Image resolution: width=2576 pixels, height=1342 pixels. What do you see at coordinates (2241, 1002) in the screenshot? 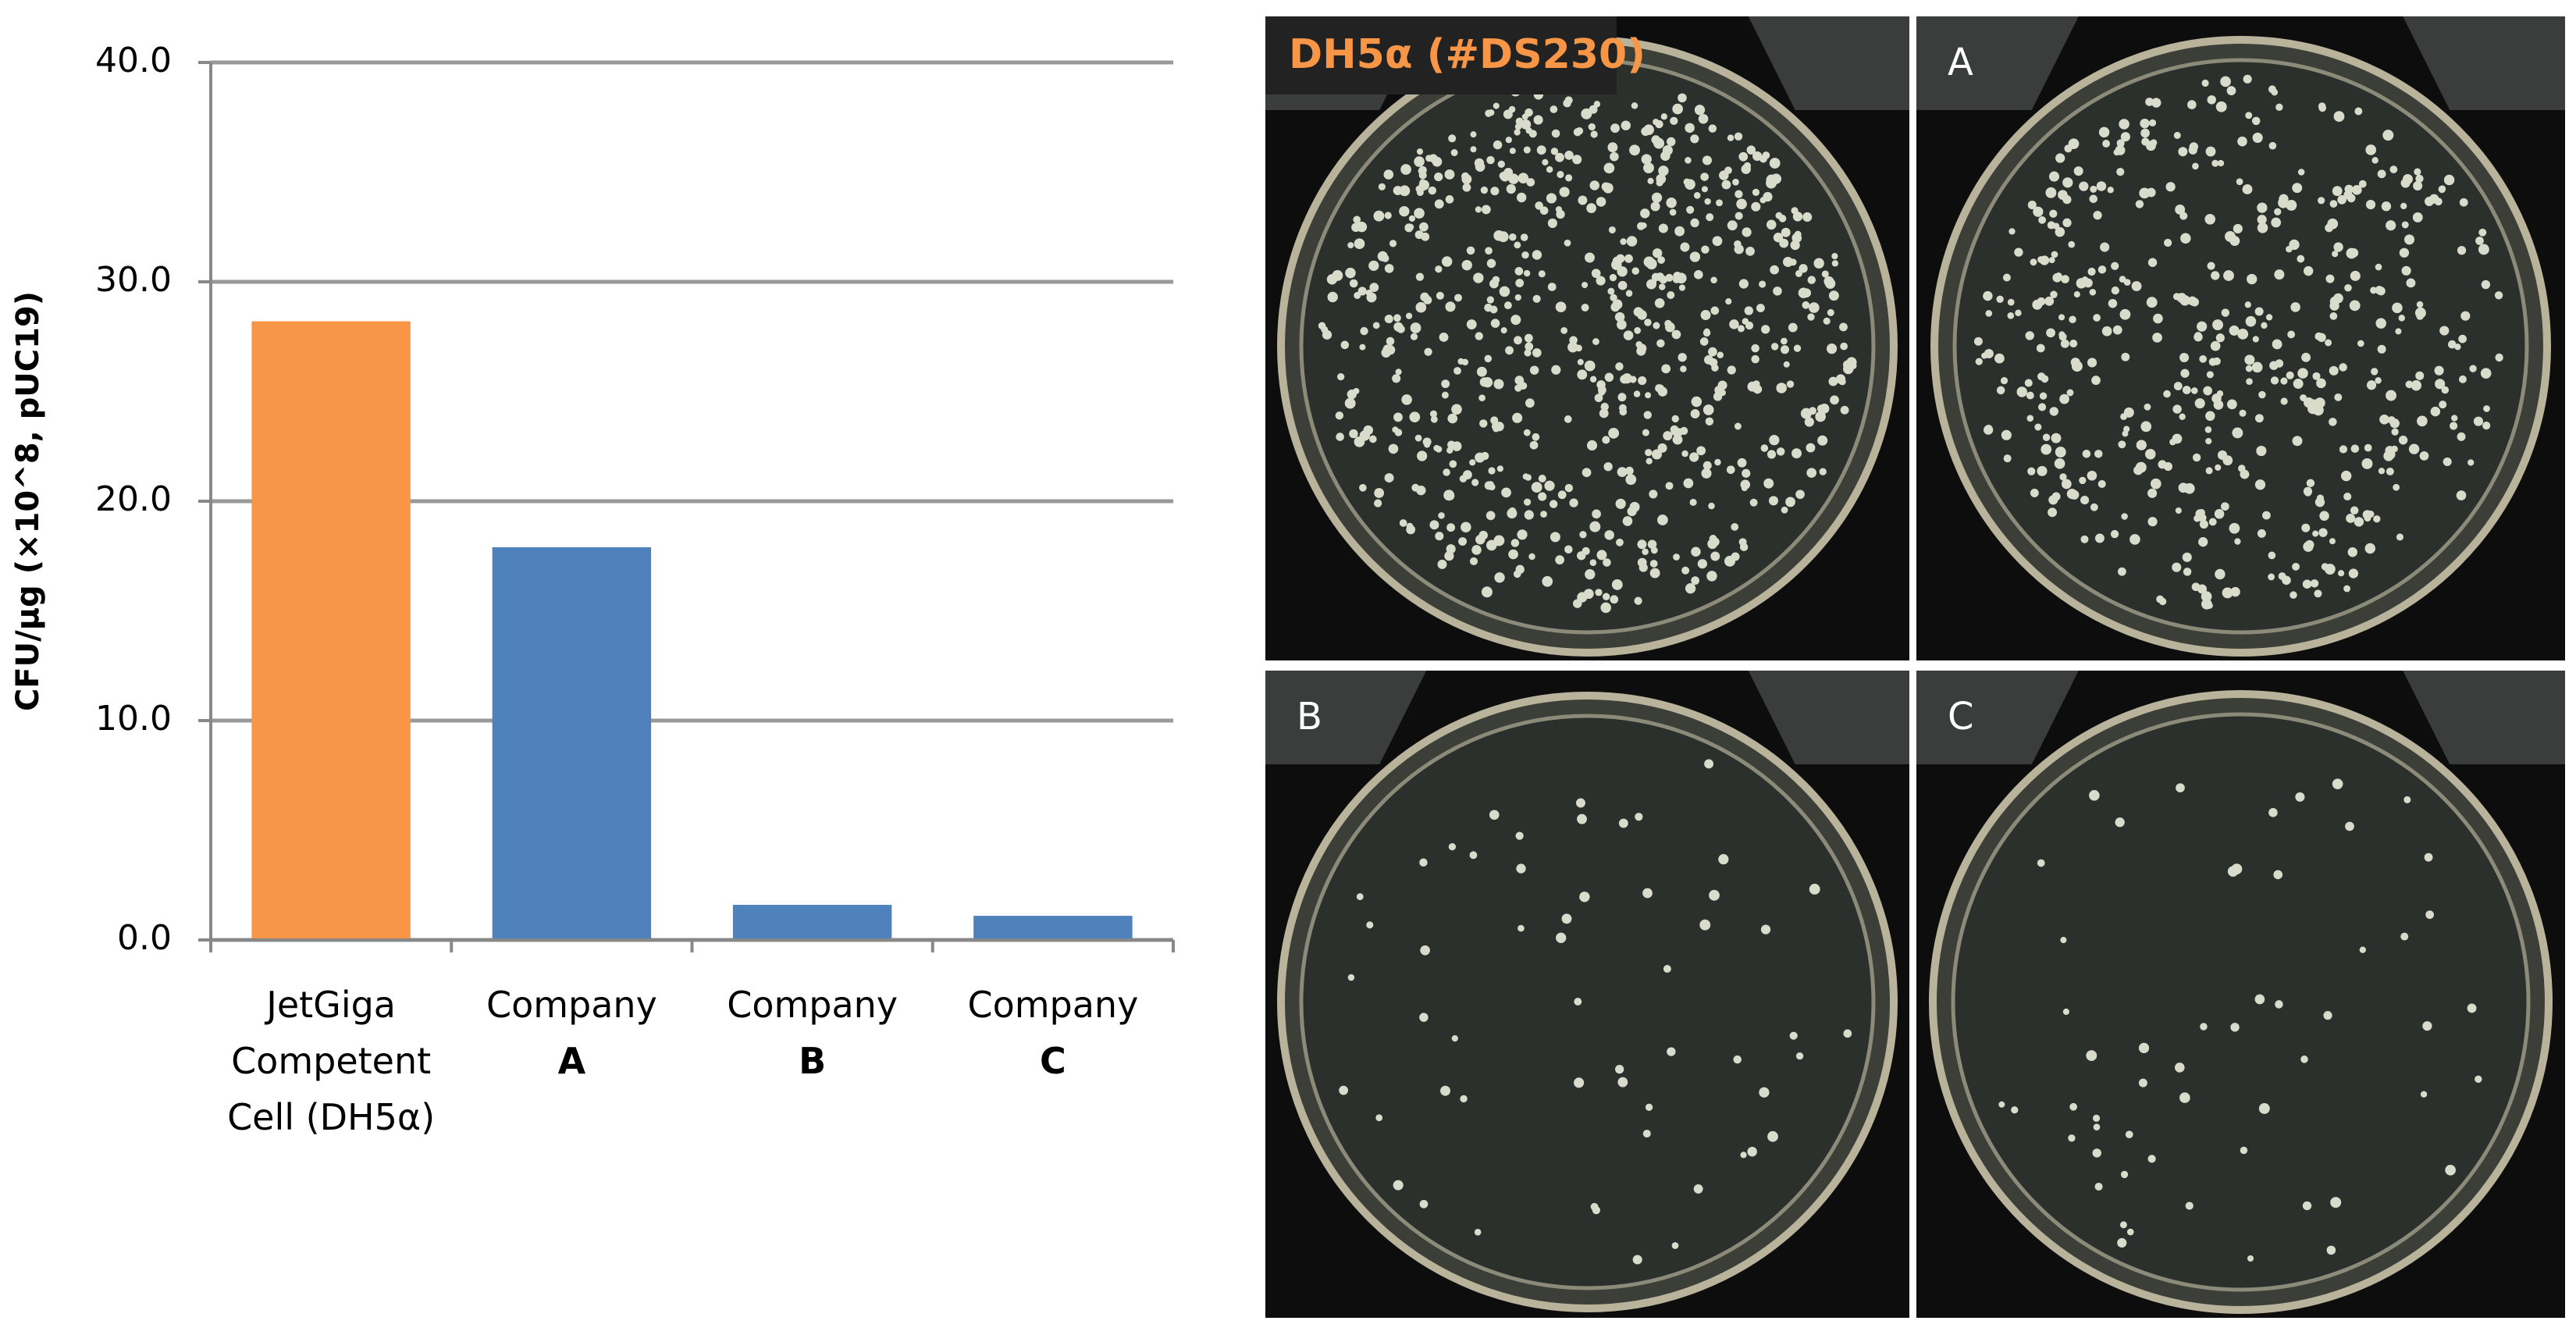
I see `plate-agar` at bounding box center [2241, 1002].